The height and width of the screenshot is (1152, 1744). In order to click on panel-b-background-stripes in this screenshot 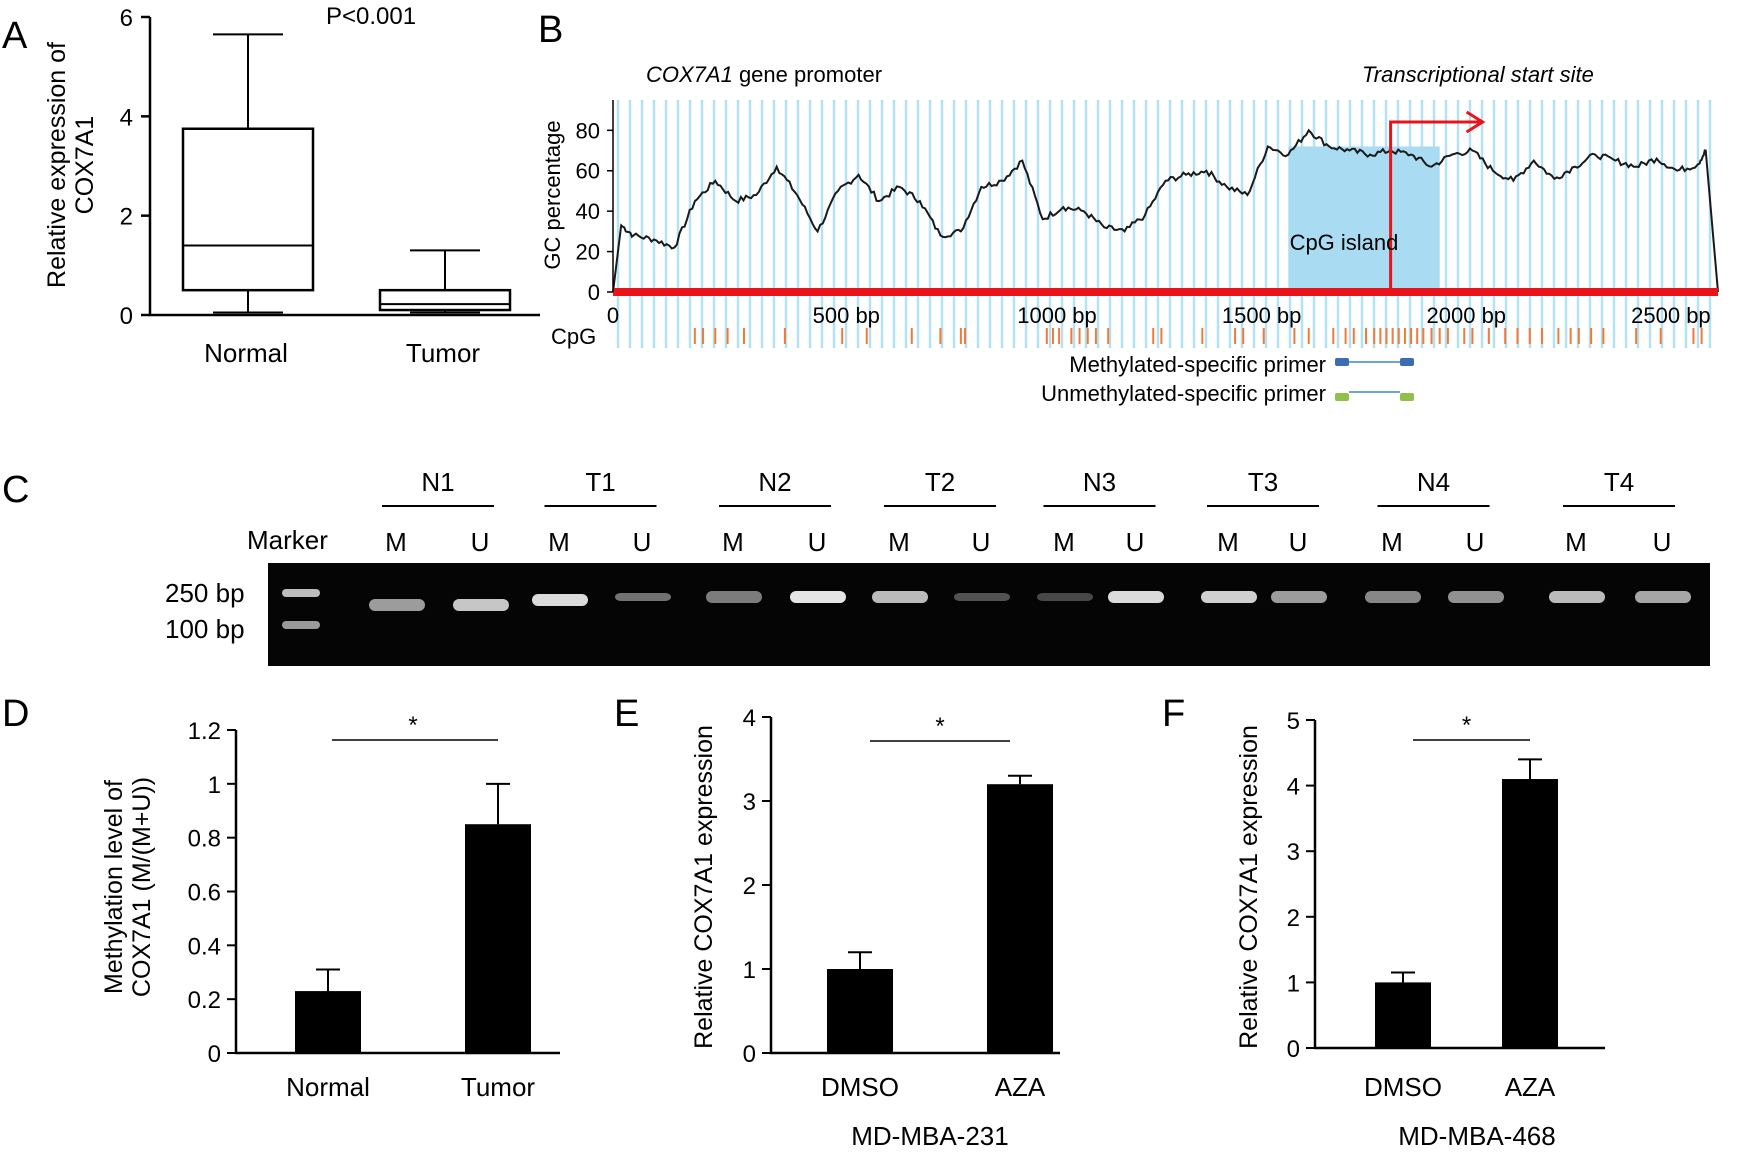, I will do `click(1165, 224)`.